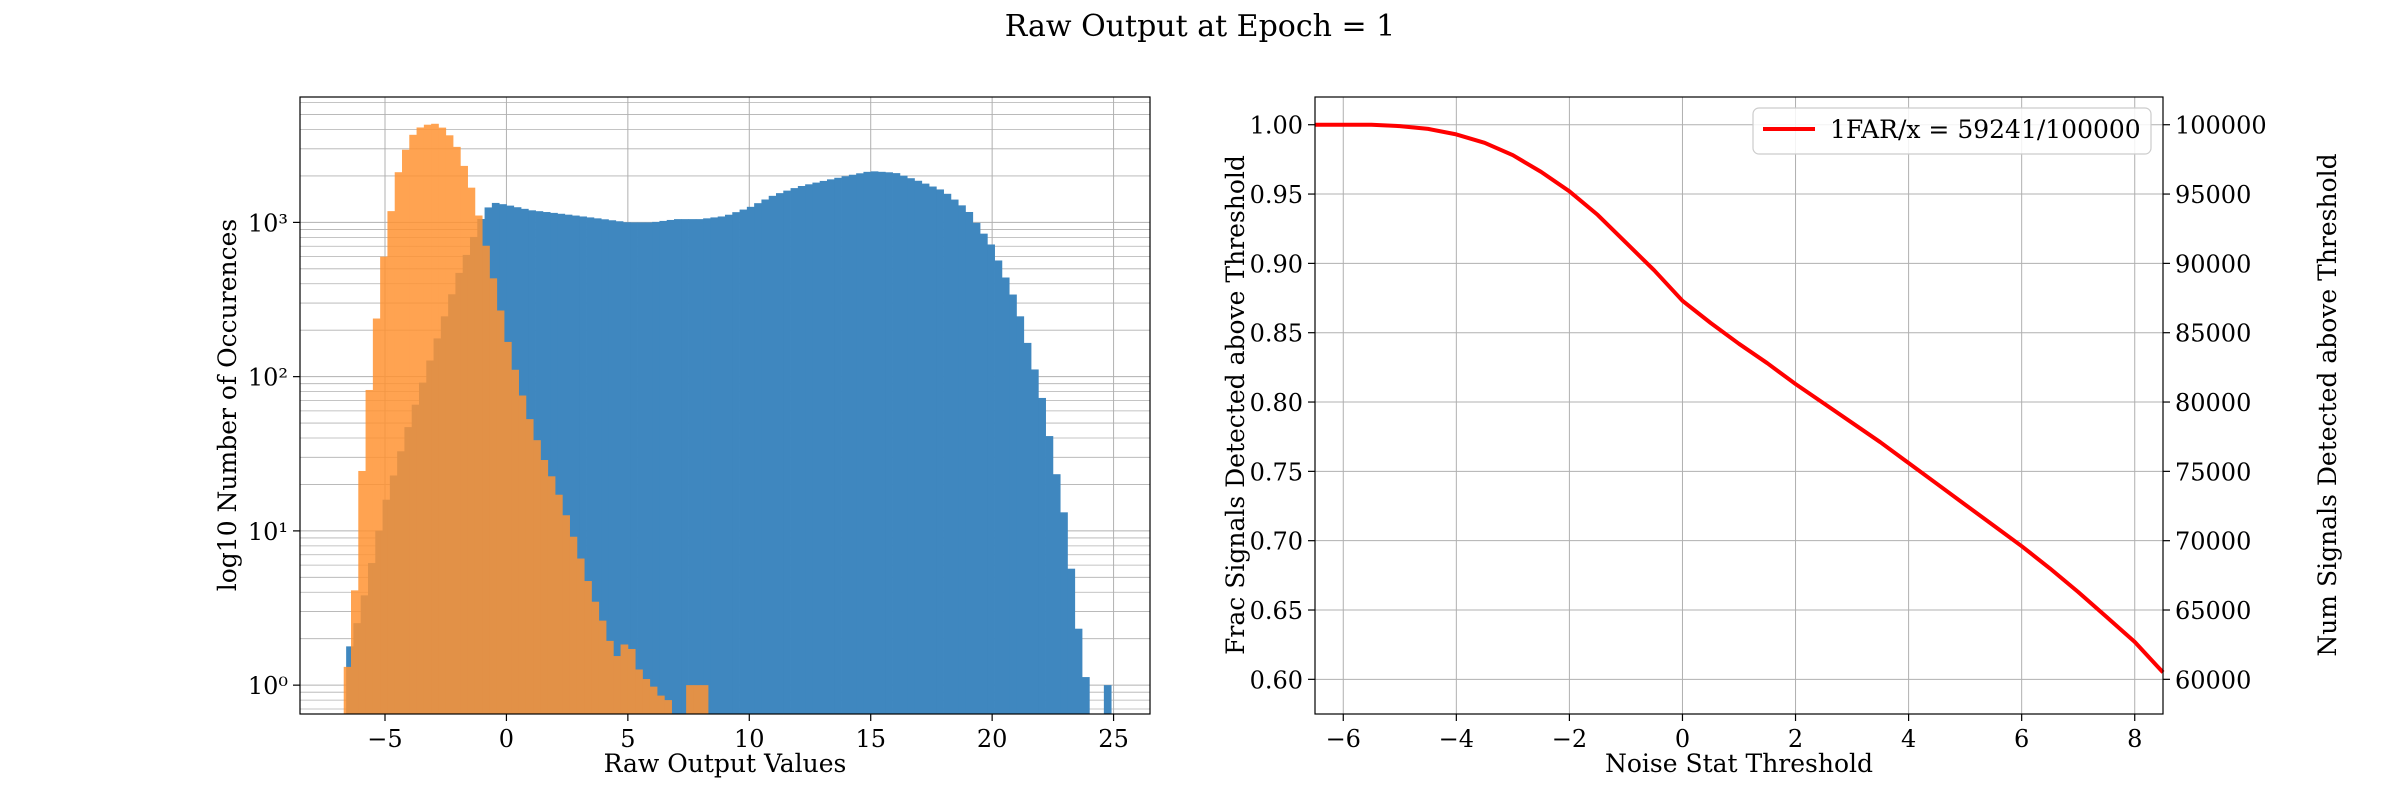 Image resolution: width=2400 pixels, height=800 pixels. Describe the element at coordinates (268, 532) in the screenshot. I see `y-tick-label: 10¹` at that location.